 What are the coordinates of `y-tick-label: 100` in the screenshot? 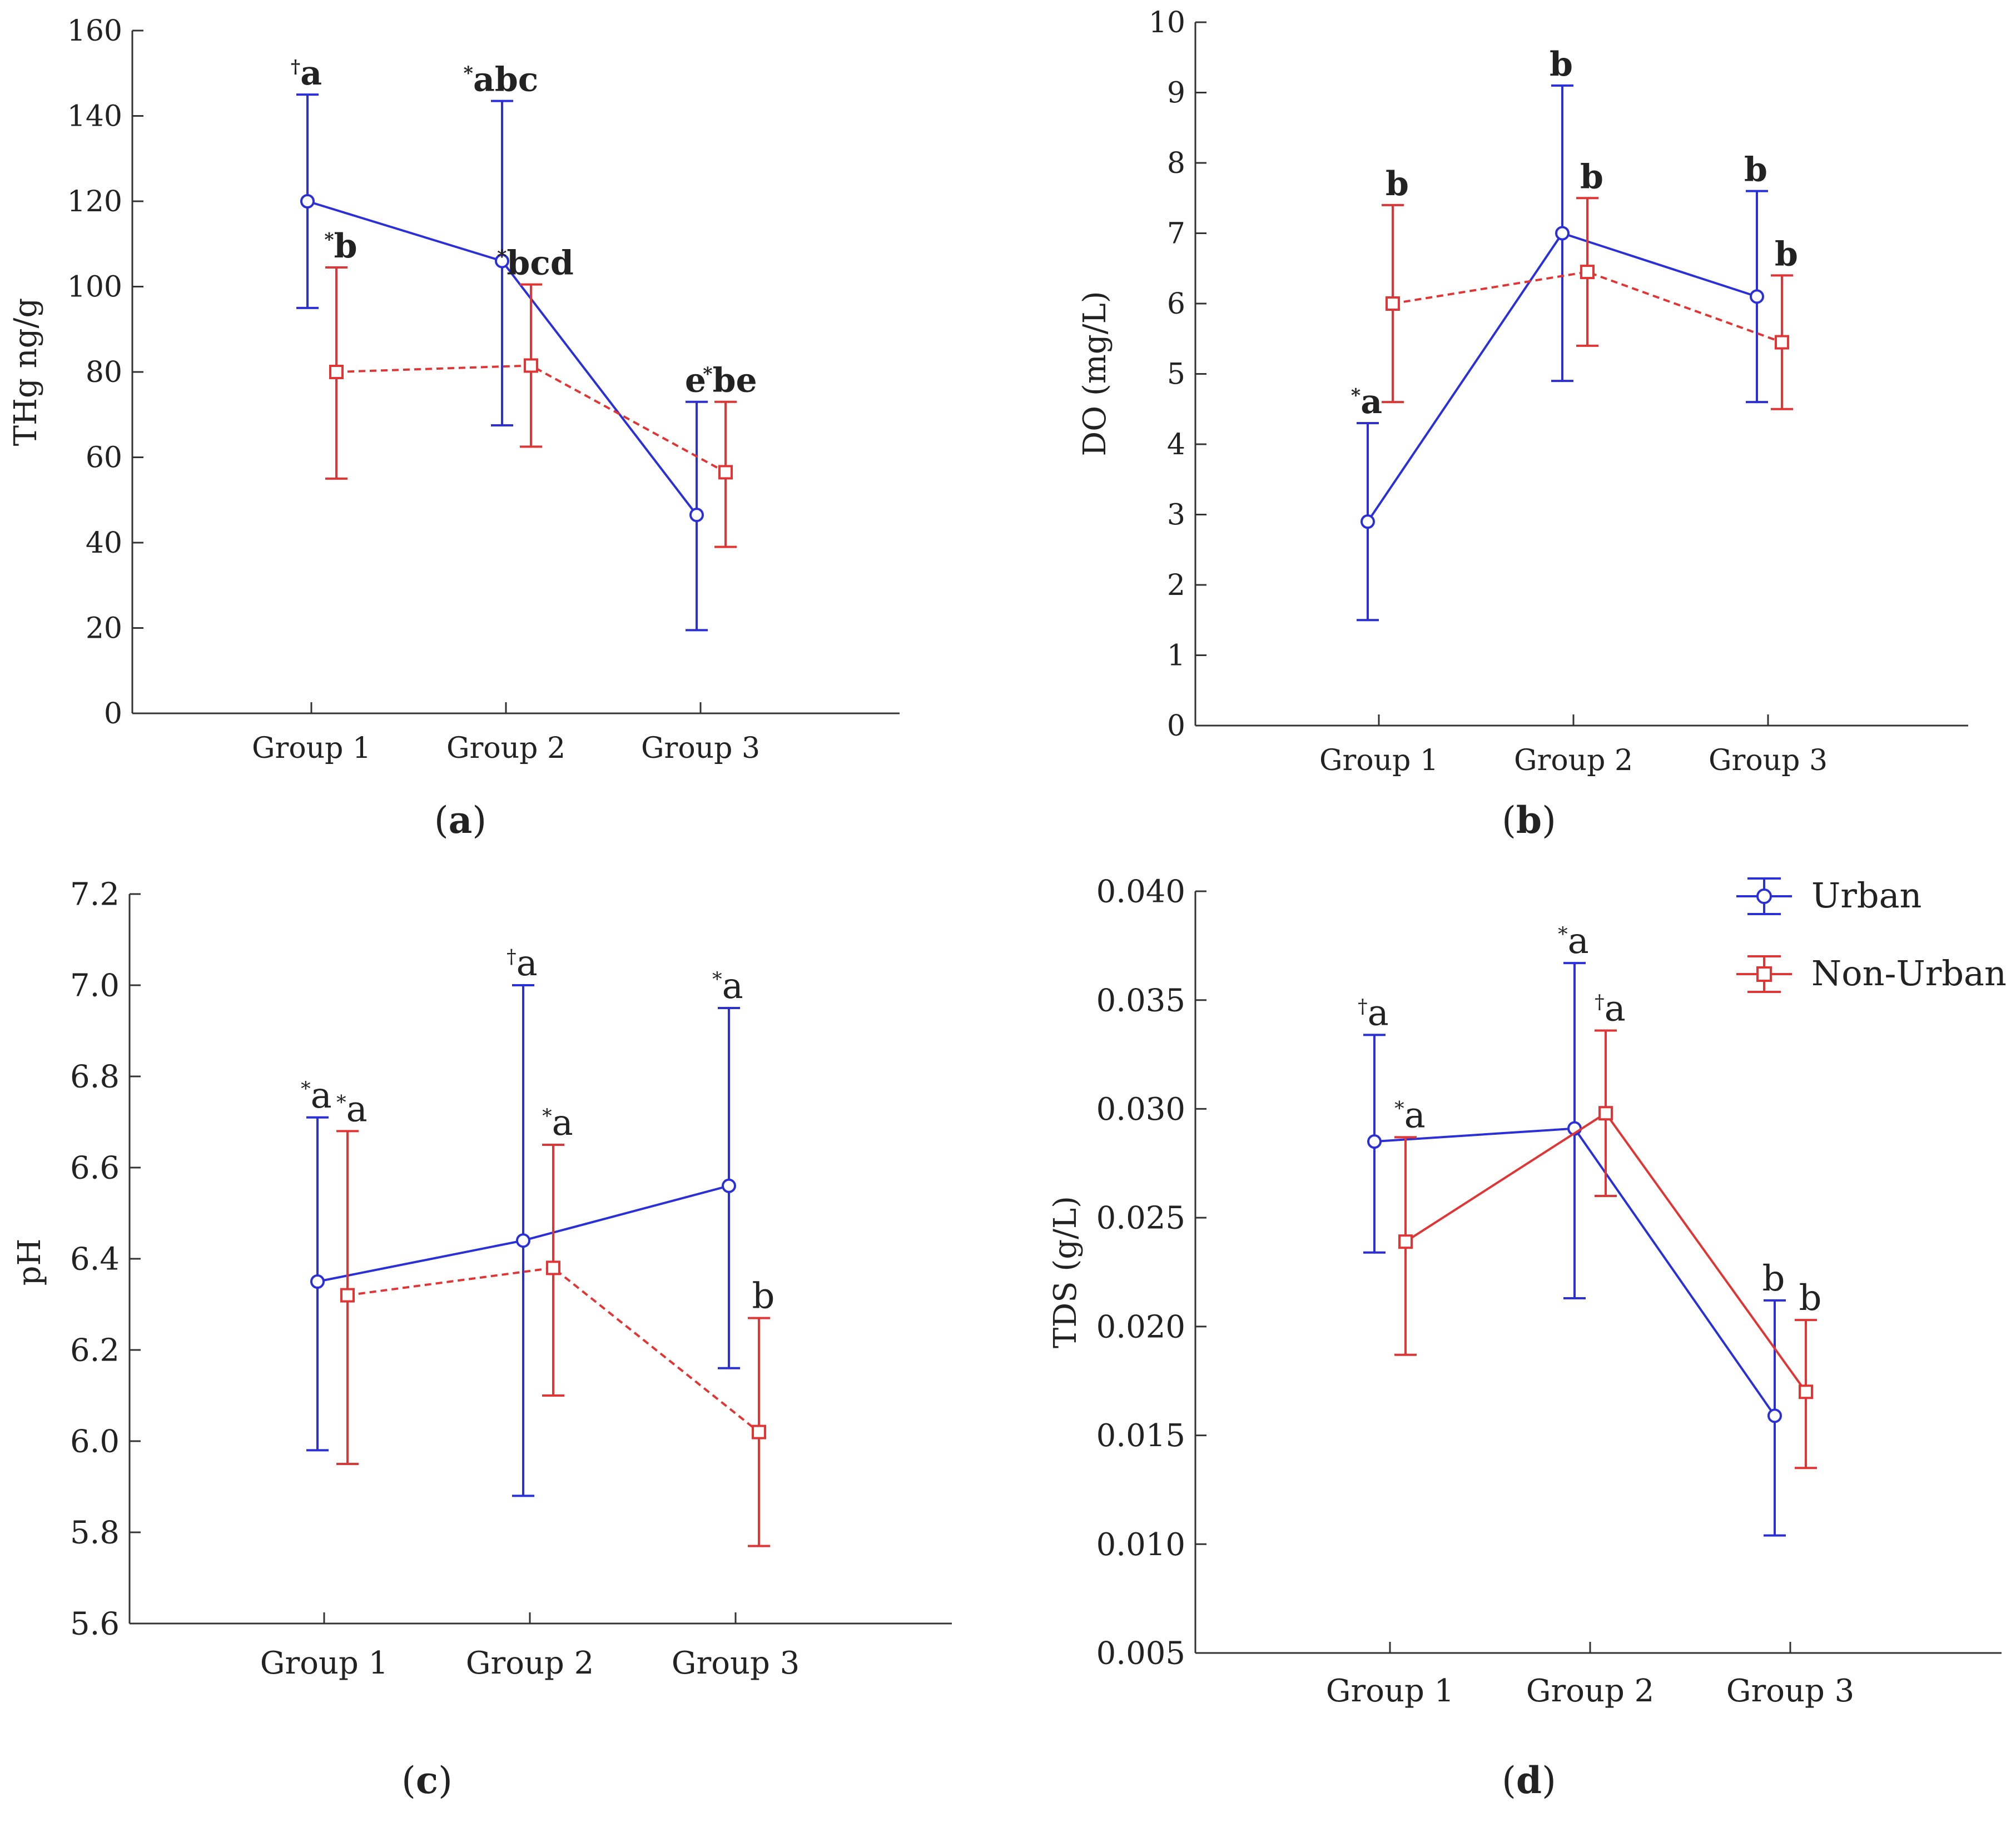 It's located at (94, 287).